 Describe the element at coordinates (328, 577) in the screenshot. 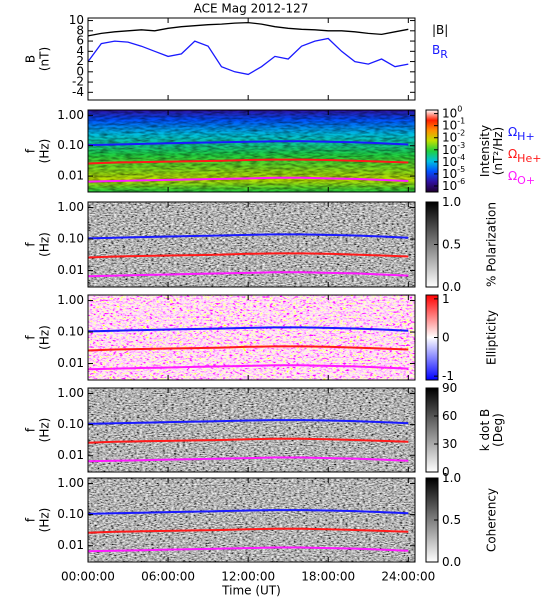

I see `x-tick-label: 18:00:00` at that location.